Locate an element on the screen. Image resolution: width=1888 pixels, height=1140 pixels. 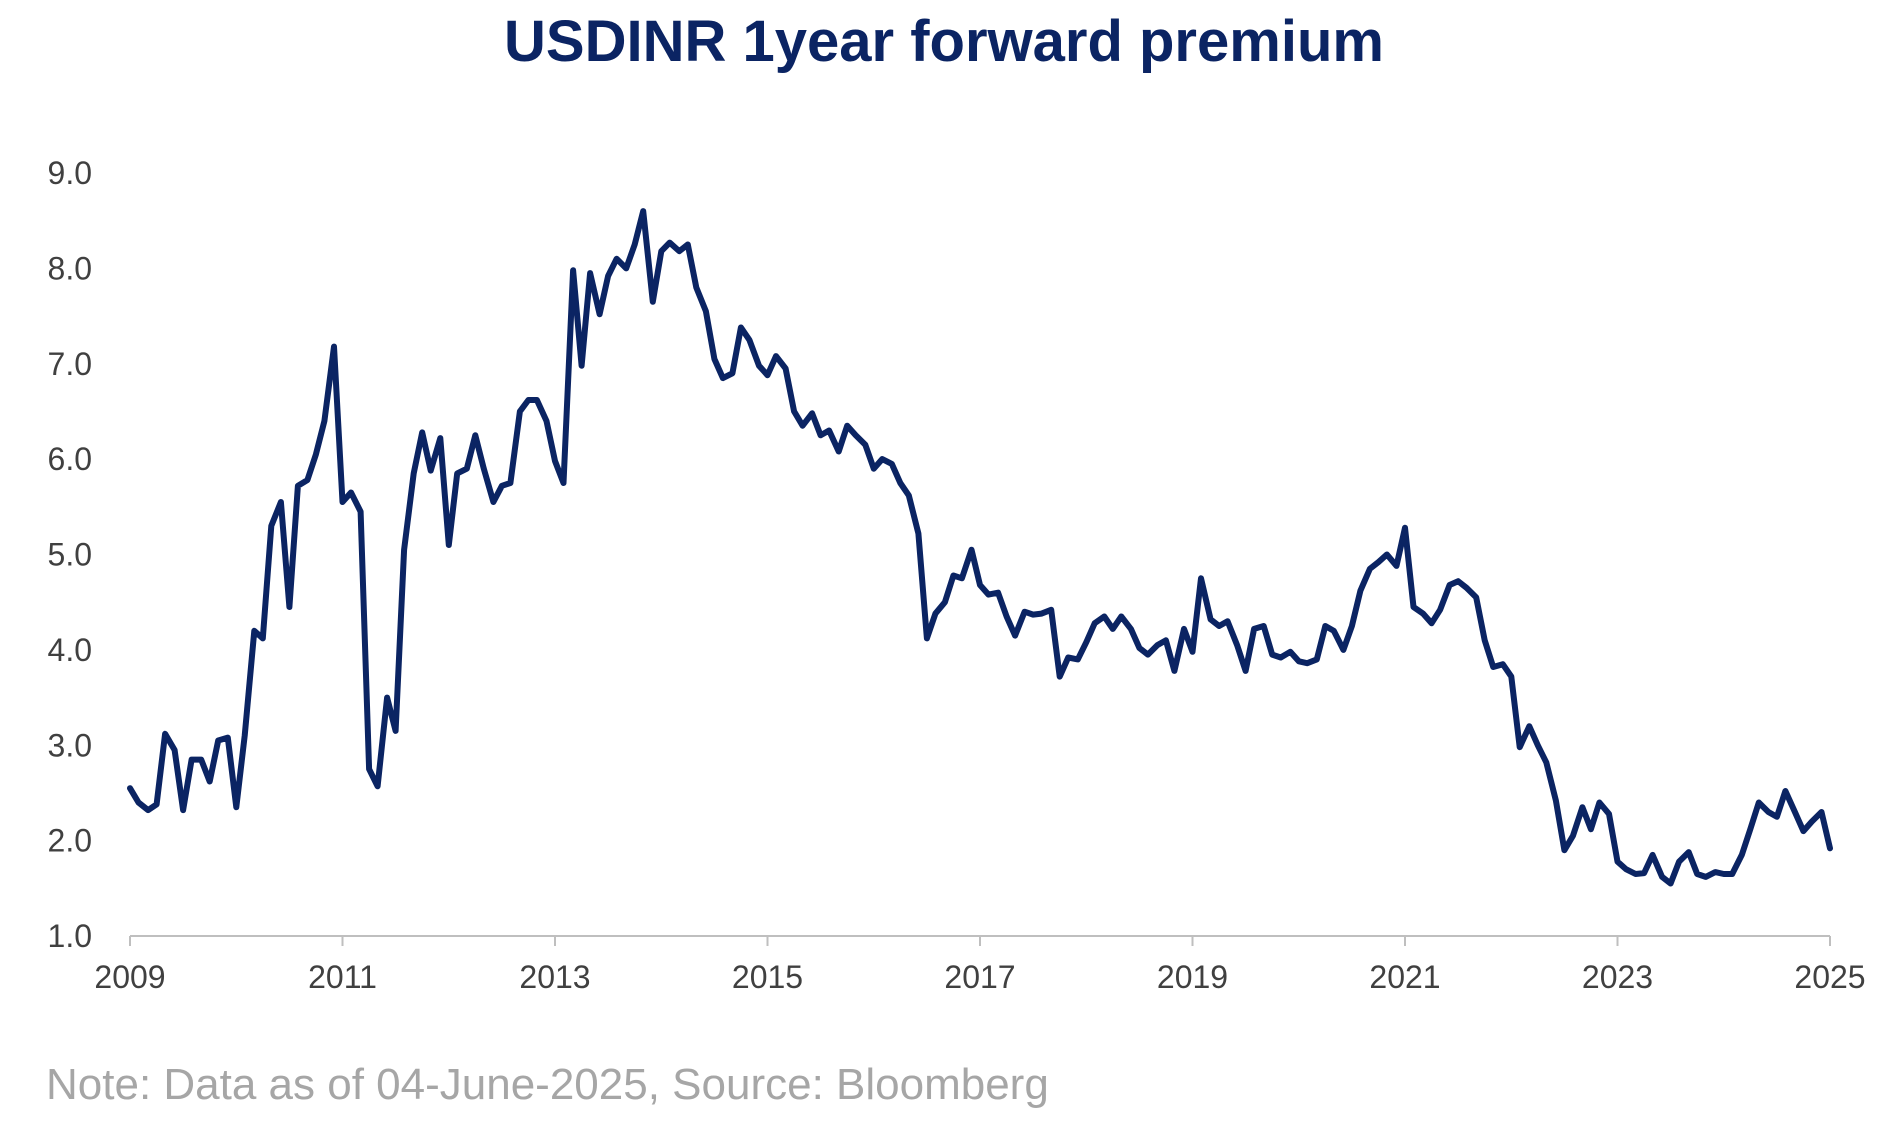
x-axis: 2009 2011 2013 2015 2017 2019 2021 2023 2025 is located at coordinates (980, 965).